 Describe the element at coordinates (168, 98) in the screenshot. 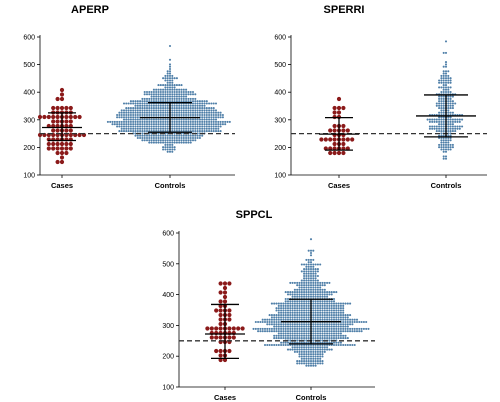

I see `controls-points` at that location.